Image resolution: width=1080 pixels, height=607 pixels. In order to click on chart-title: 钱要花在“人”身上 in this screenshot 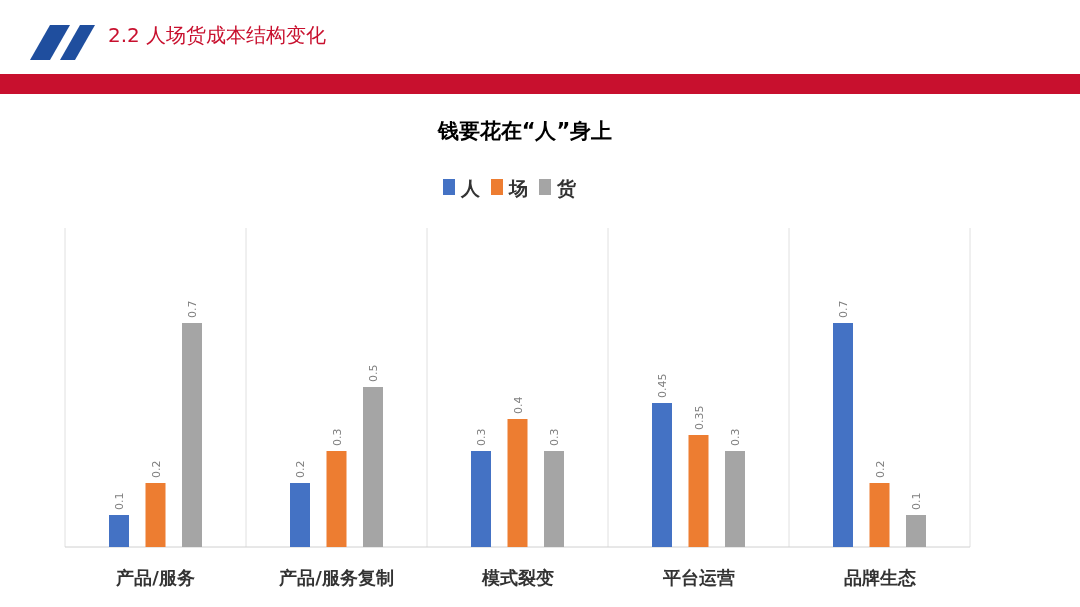, I will do `click(524, 131)`.